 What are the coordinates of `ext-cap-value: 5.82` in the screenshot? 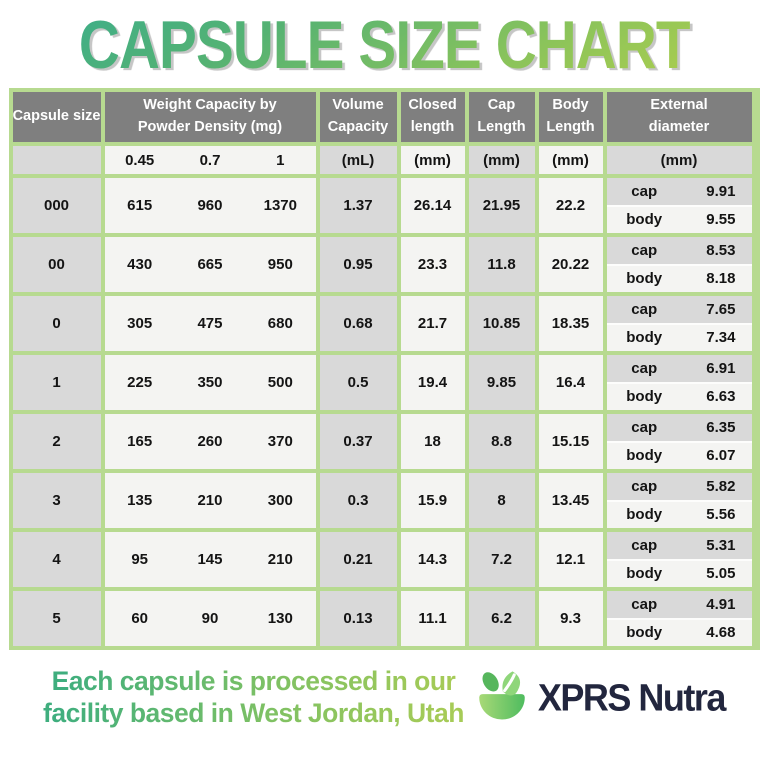 It's located at (721, 486).